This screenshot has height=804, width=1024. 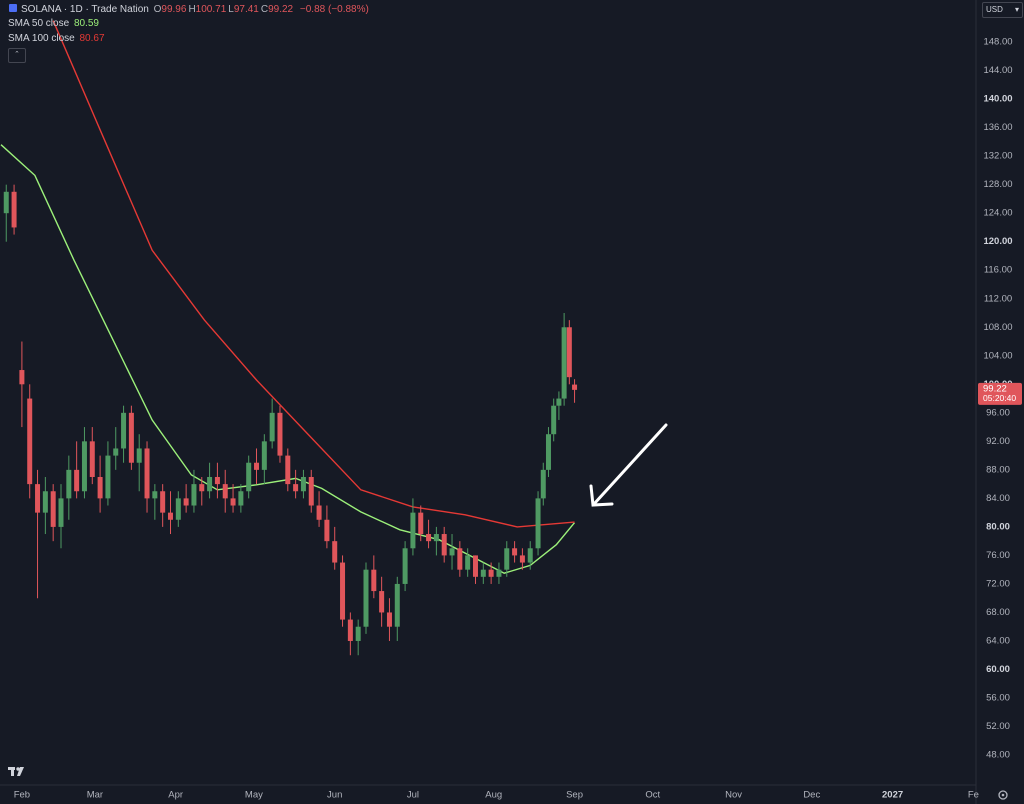 What do you see at coordinates (998, 441) in the screenshot?
I see `y-tick-label: 92.00` at bounding box center [998, 441].